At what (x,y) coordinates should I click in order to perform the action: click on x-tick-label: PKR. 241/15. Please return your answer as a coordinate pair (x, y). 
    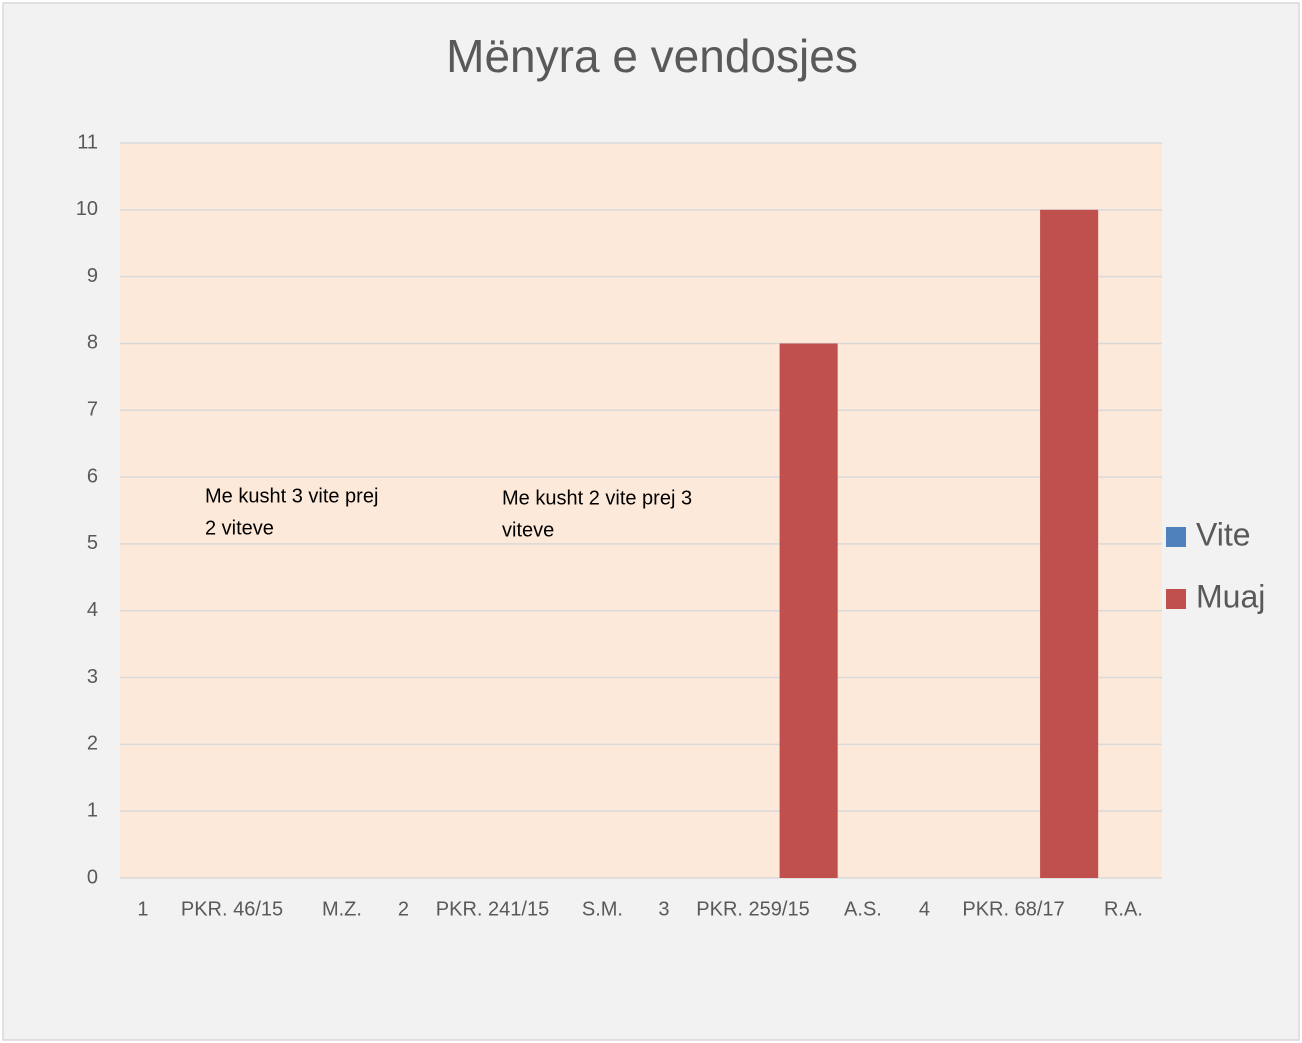
    Looking at the image, I should click on (492, 909).